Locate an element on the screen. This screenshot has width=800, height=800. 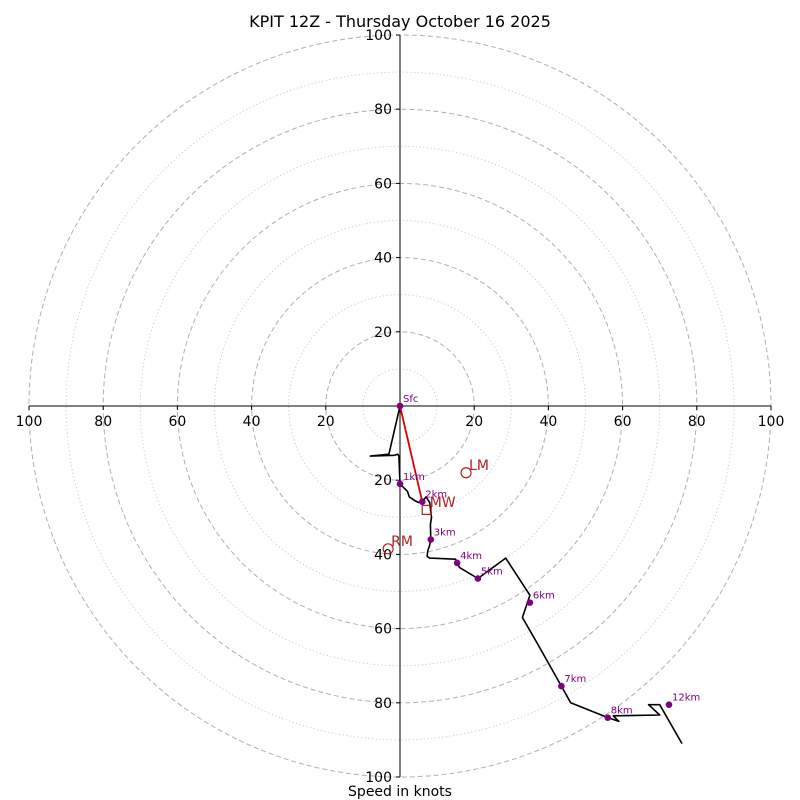
storm-motion-label: LM is located at coordinates (479, 466).